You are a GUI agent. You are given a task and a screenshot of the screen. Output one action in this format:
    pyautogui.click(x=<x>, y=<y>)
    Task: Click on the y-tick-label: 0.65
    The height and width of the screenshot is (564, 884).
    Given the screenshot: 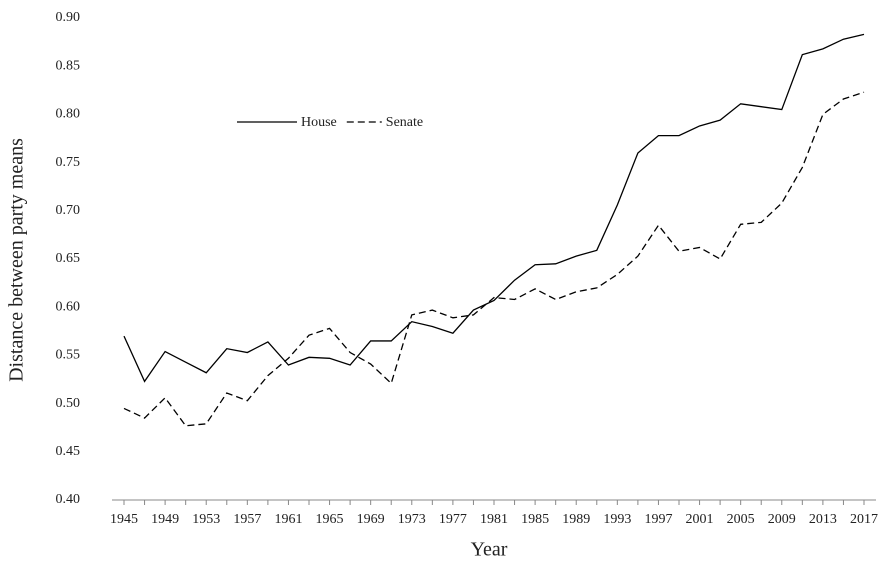 What is the action you would take?
    pyautogui.click(x=68, y=258)
    